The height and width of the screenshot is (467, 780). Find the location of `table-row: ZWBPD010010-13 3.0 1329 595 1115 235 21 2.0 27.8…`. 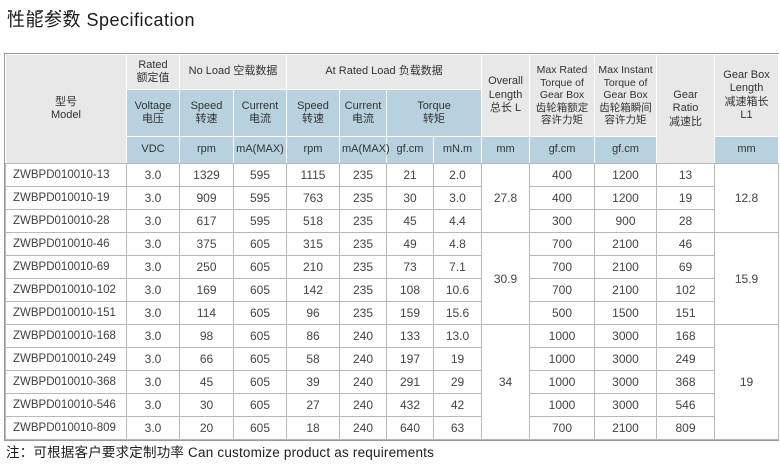

table-row: ZWBPD010010-13 3.0 1329 595 1115 235 21 2.0 27.8… is located at coordinates (392, 198).